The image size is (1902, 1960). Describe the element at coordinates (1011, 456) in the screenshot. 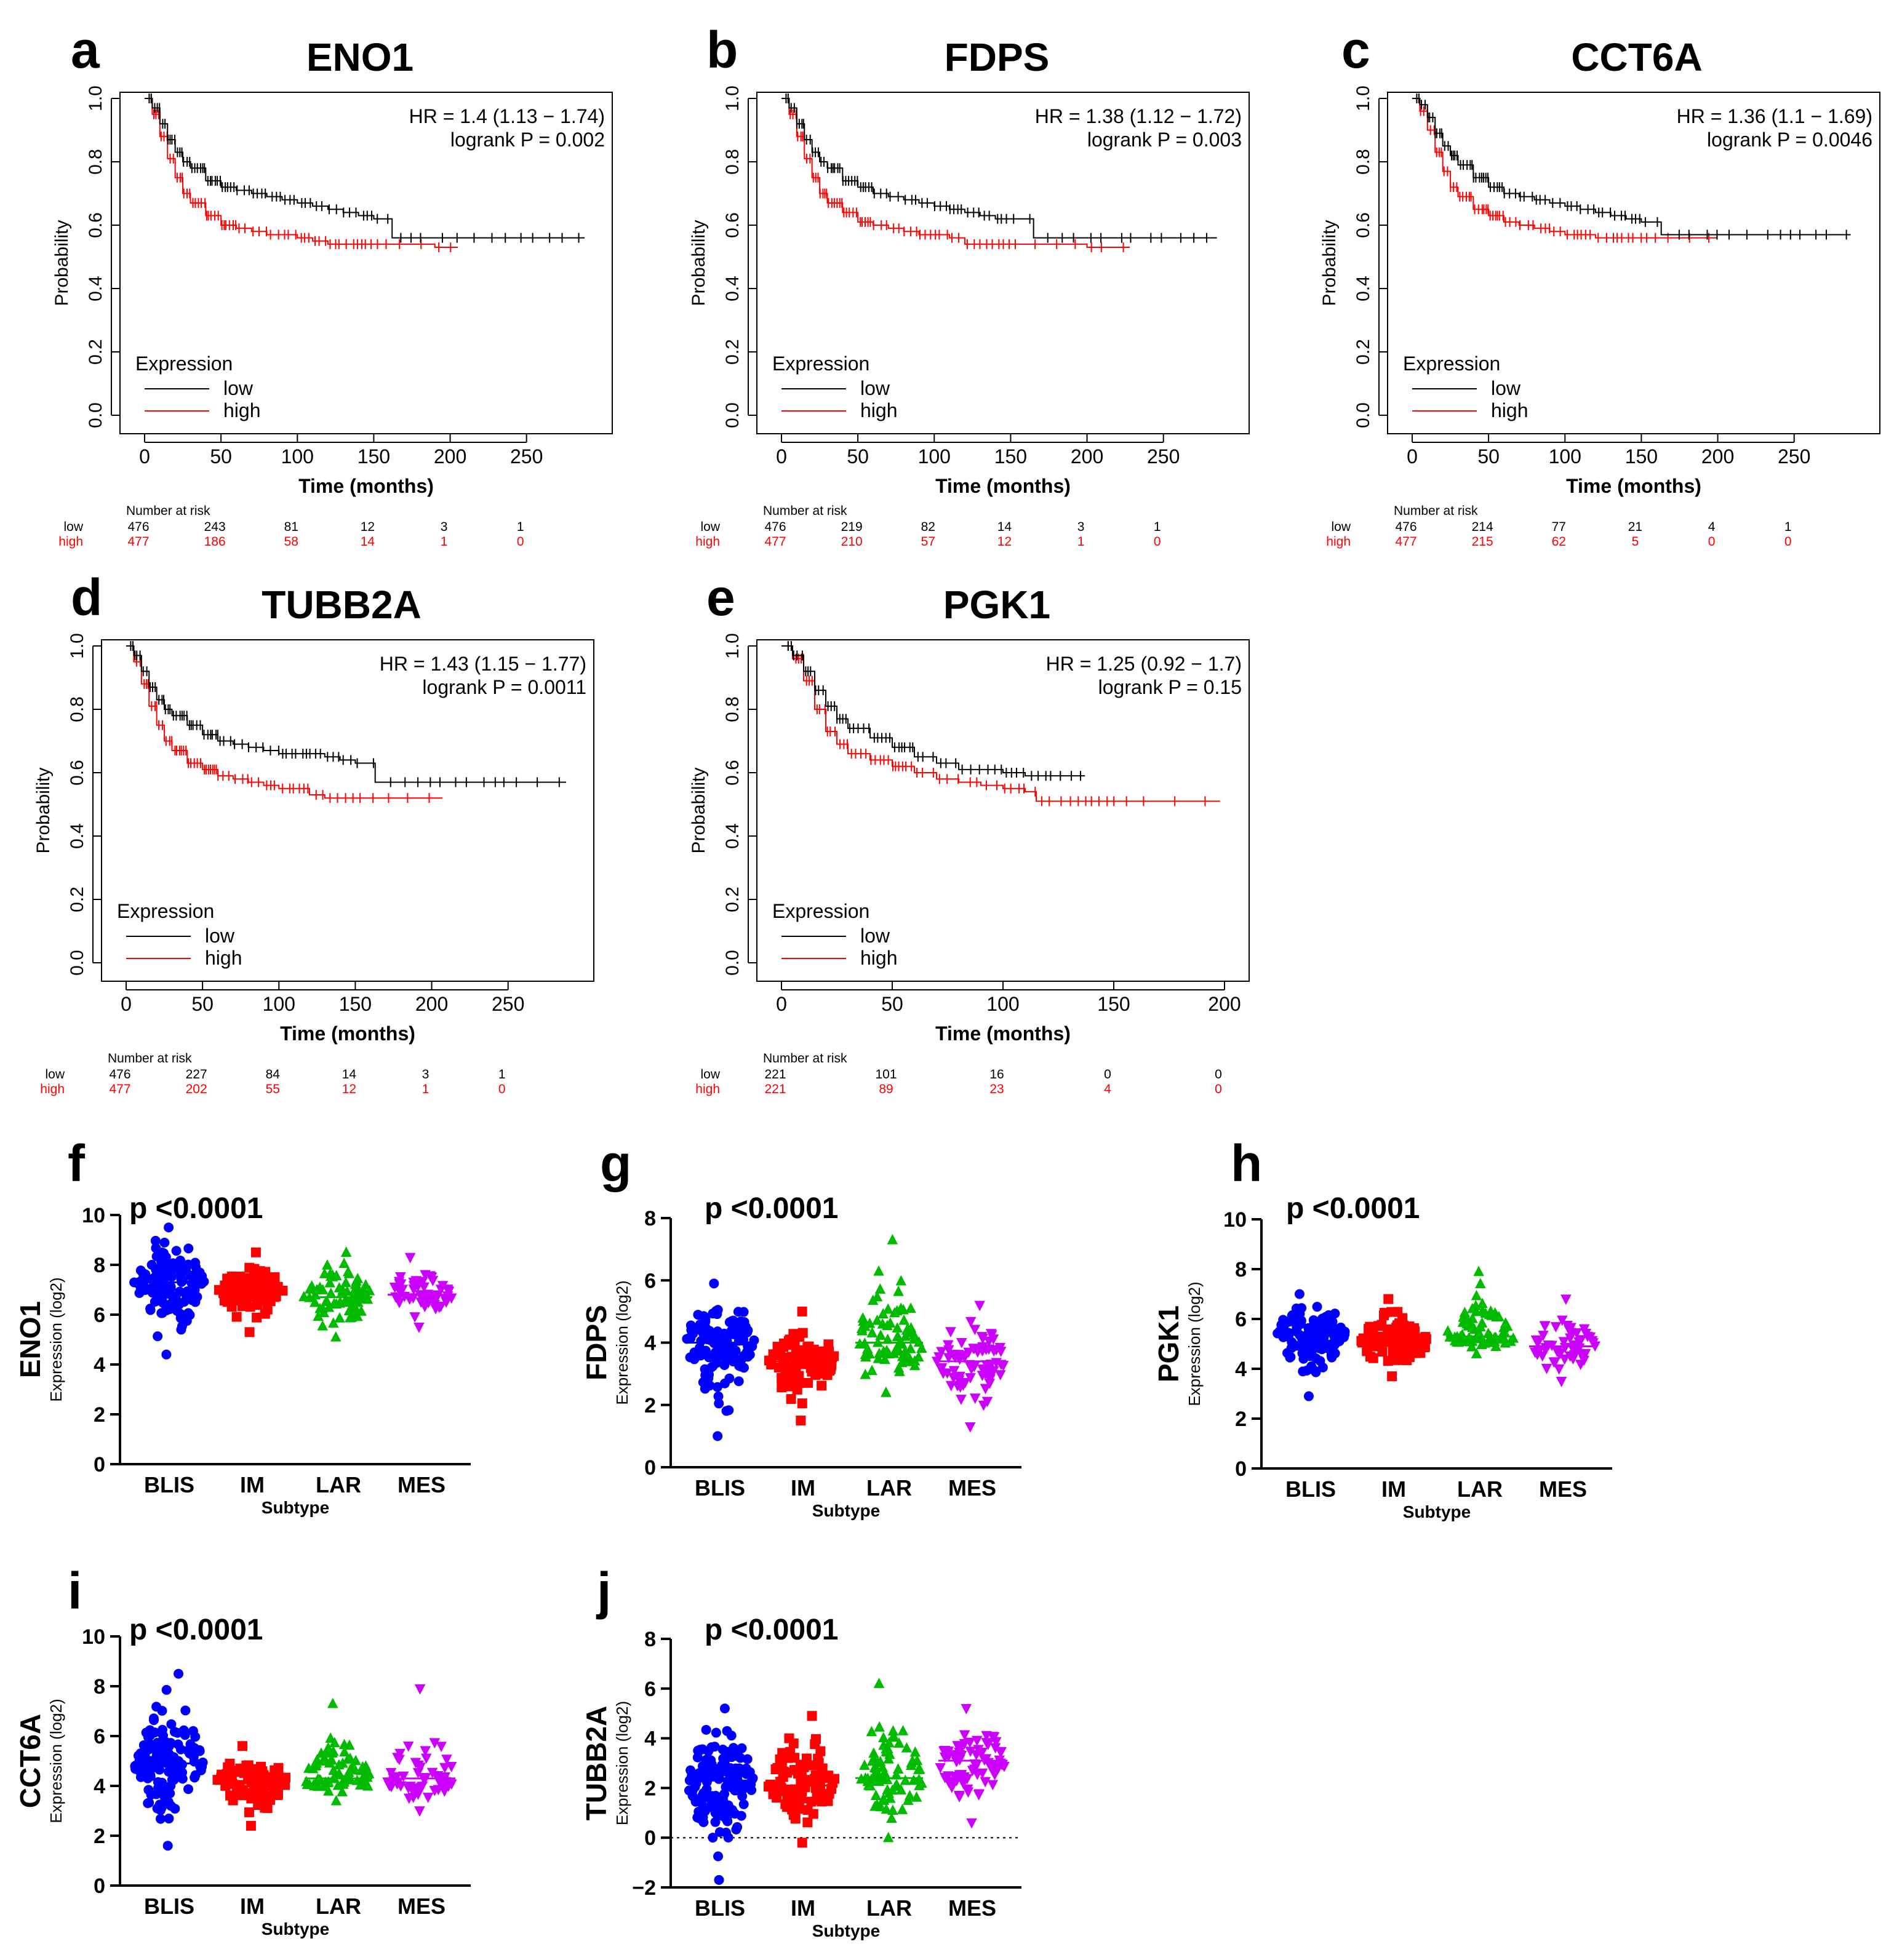

I see `x-tick-label-b: 150` at that location.